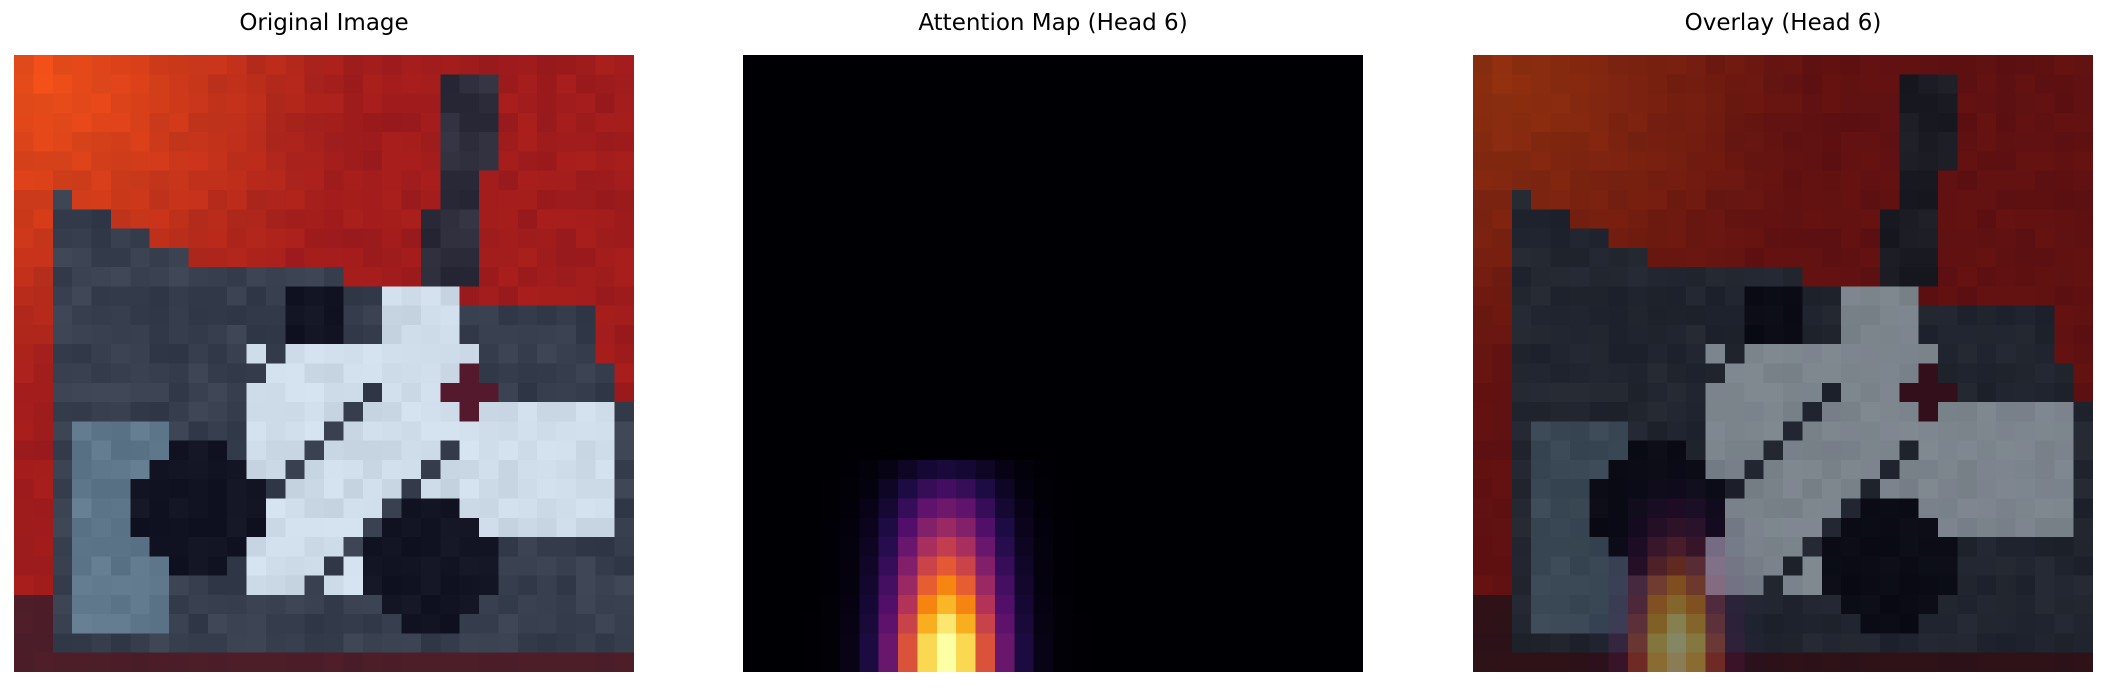 This screenshot has height=688, width=2106. Describe the element at coordinates (1053, 23) in the screenshot. I see `attention-map-title: Attention Map (Head 6)` at that location.